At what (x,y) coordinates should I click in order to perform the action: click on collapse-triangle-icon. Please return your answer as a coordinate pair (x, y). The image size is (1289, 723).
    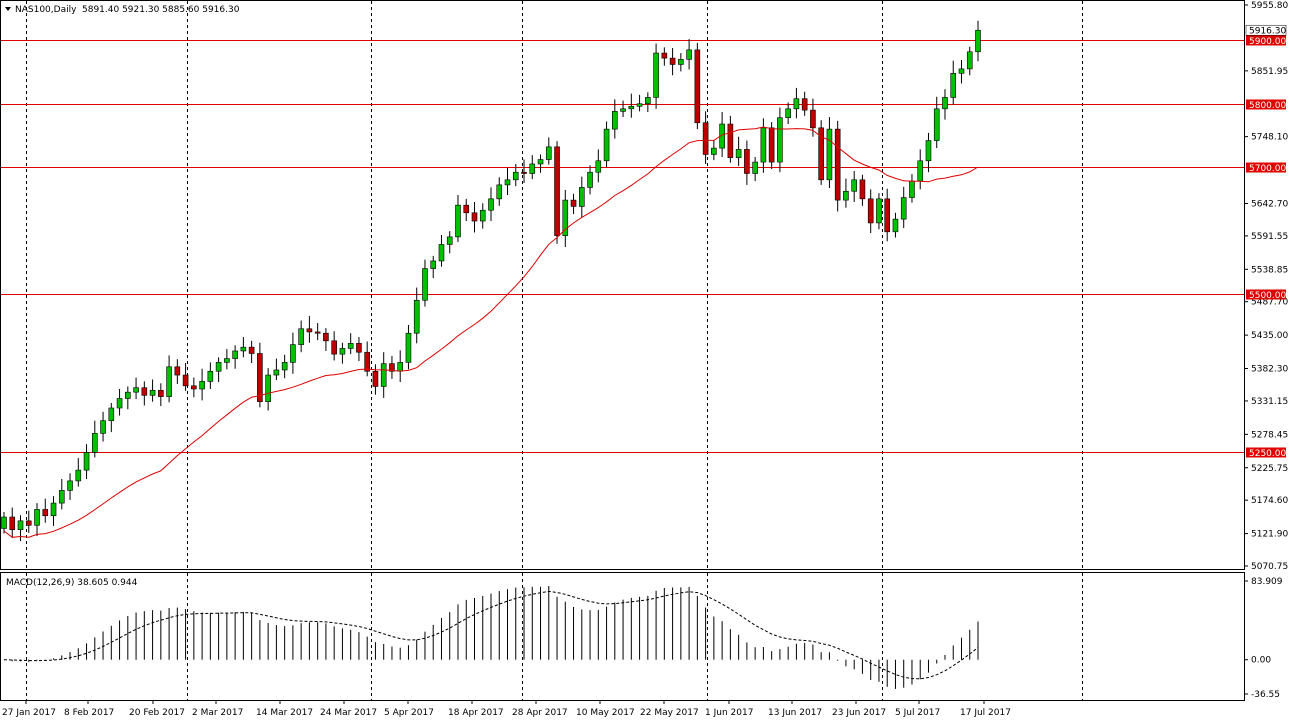
    Looking at the image, I should click on (8, 9).